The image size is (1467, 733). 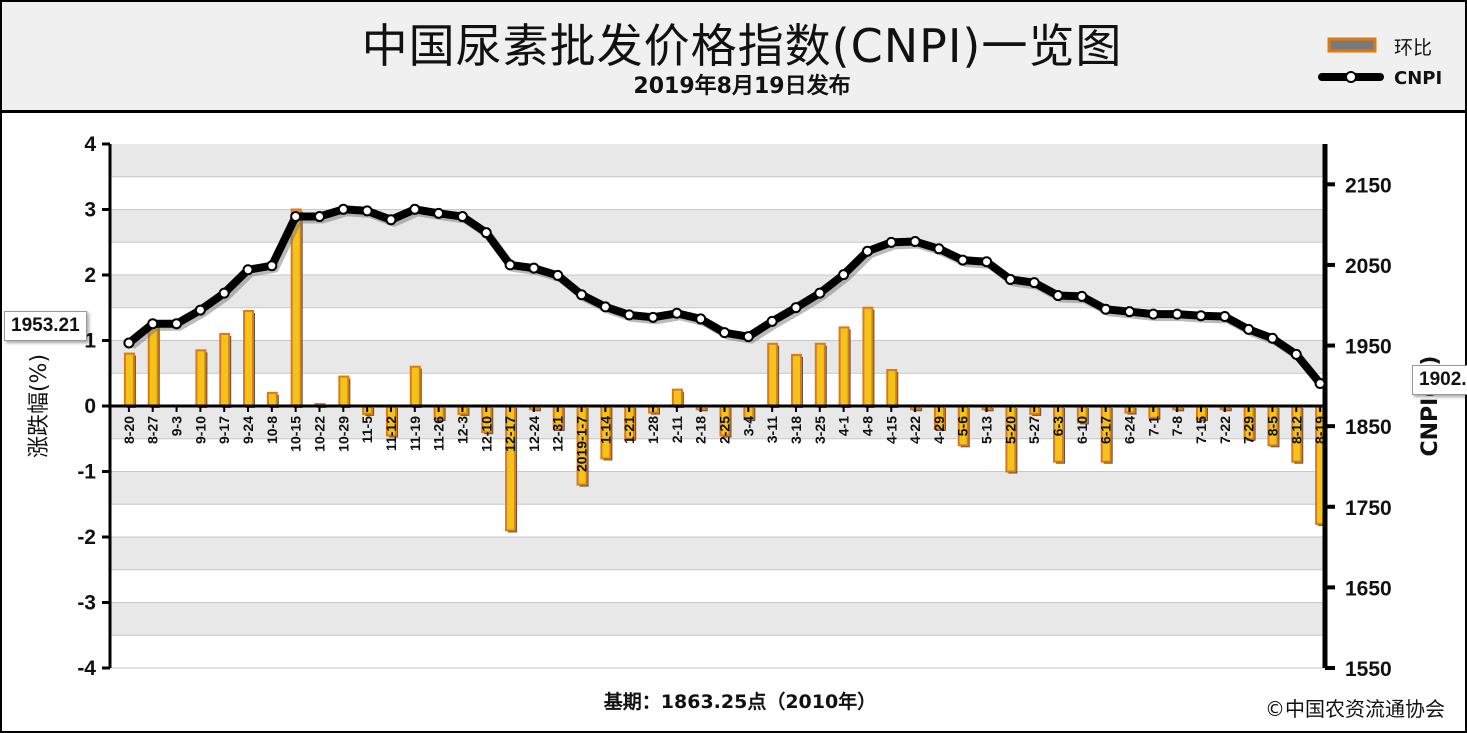 I want to click on x-tick-label: 10-29, so click(x=343, y=434).